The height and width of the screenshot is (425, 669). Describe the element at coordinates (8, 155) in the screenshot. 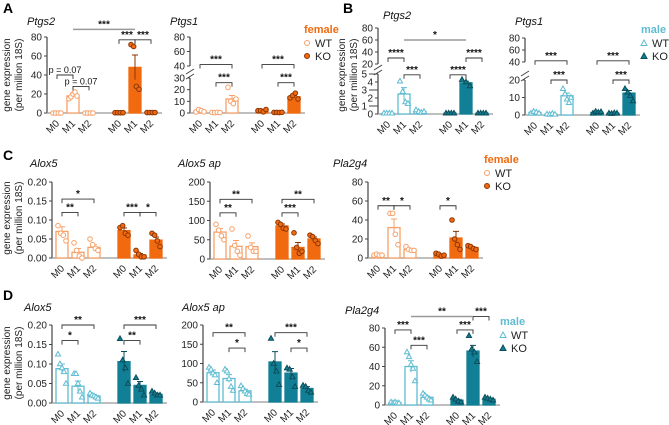

I see `panel-label-c: C` at that location.